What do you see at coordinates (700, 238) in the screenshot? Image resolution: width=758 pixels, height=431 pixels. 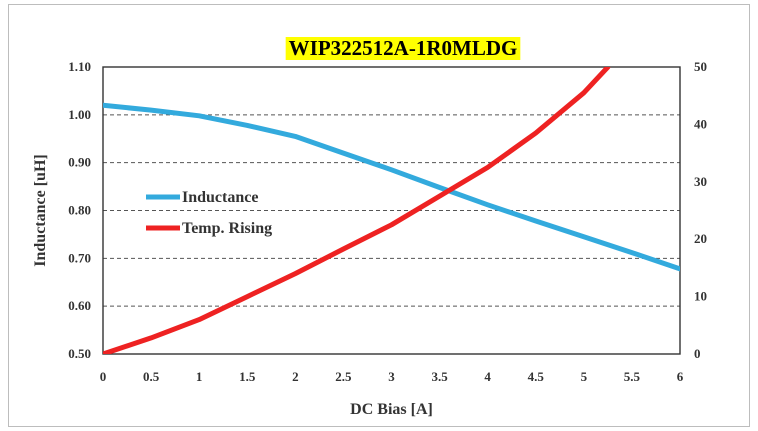 I see `y2-tick-label: 20` at bounding box center [700, 238].